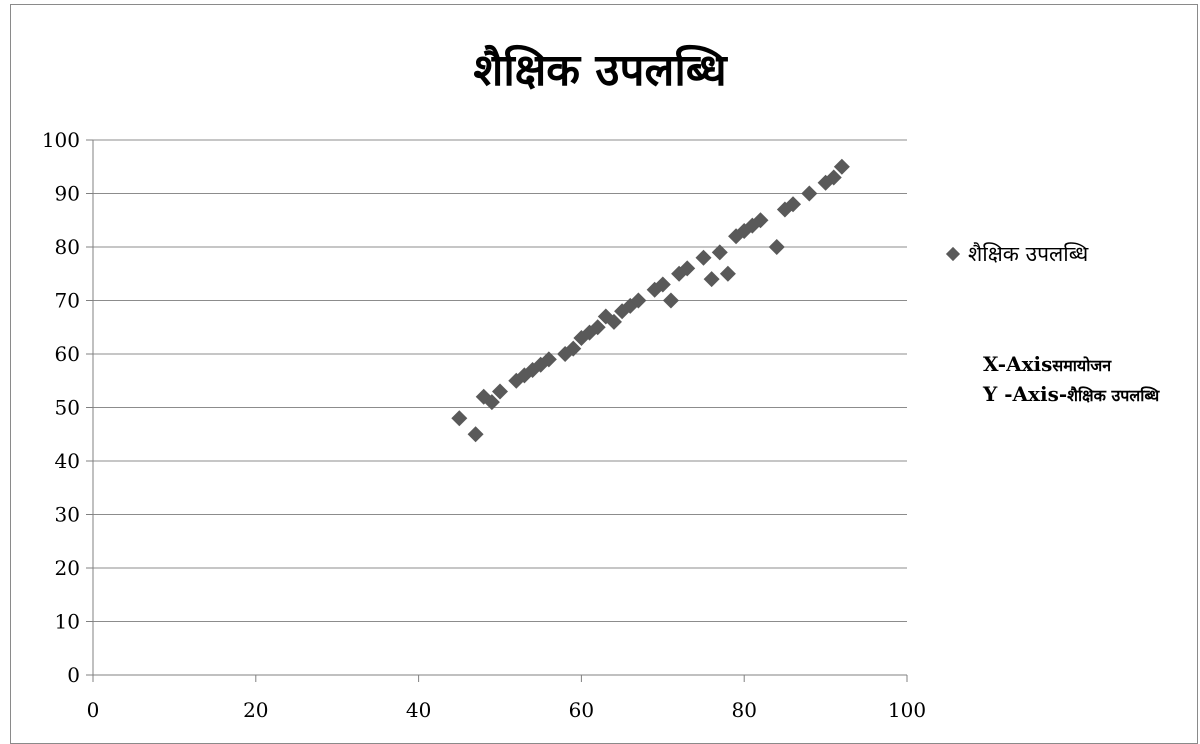 This screenshot has width=1200, height=744. What do you see at coordinates (600, 70) in the screenshot?
I see `chart-title: शैक्षिक उपलब्धि` at bounding box center [600, 70].